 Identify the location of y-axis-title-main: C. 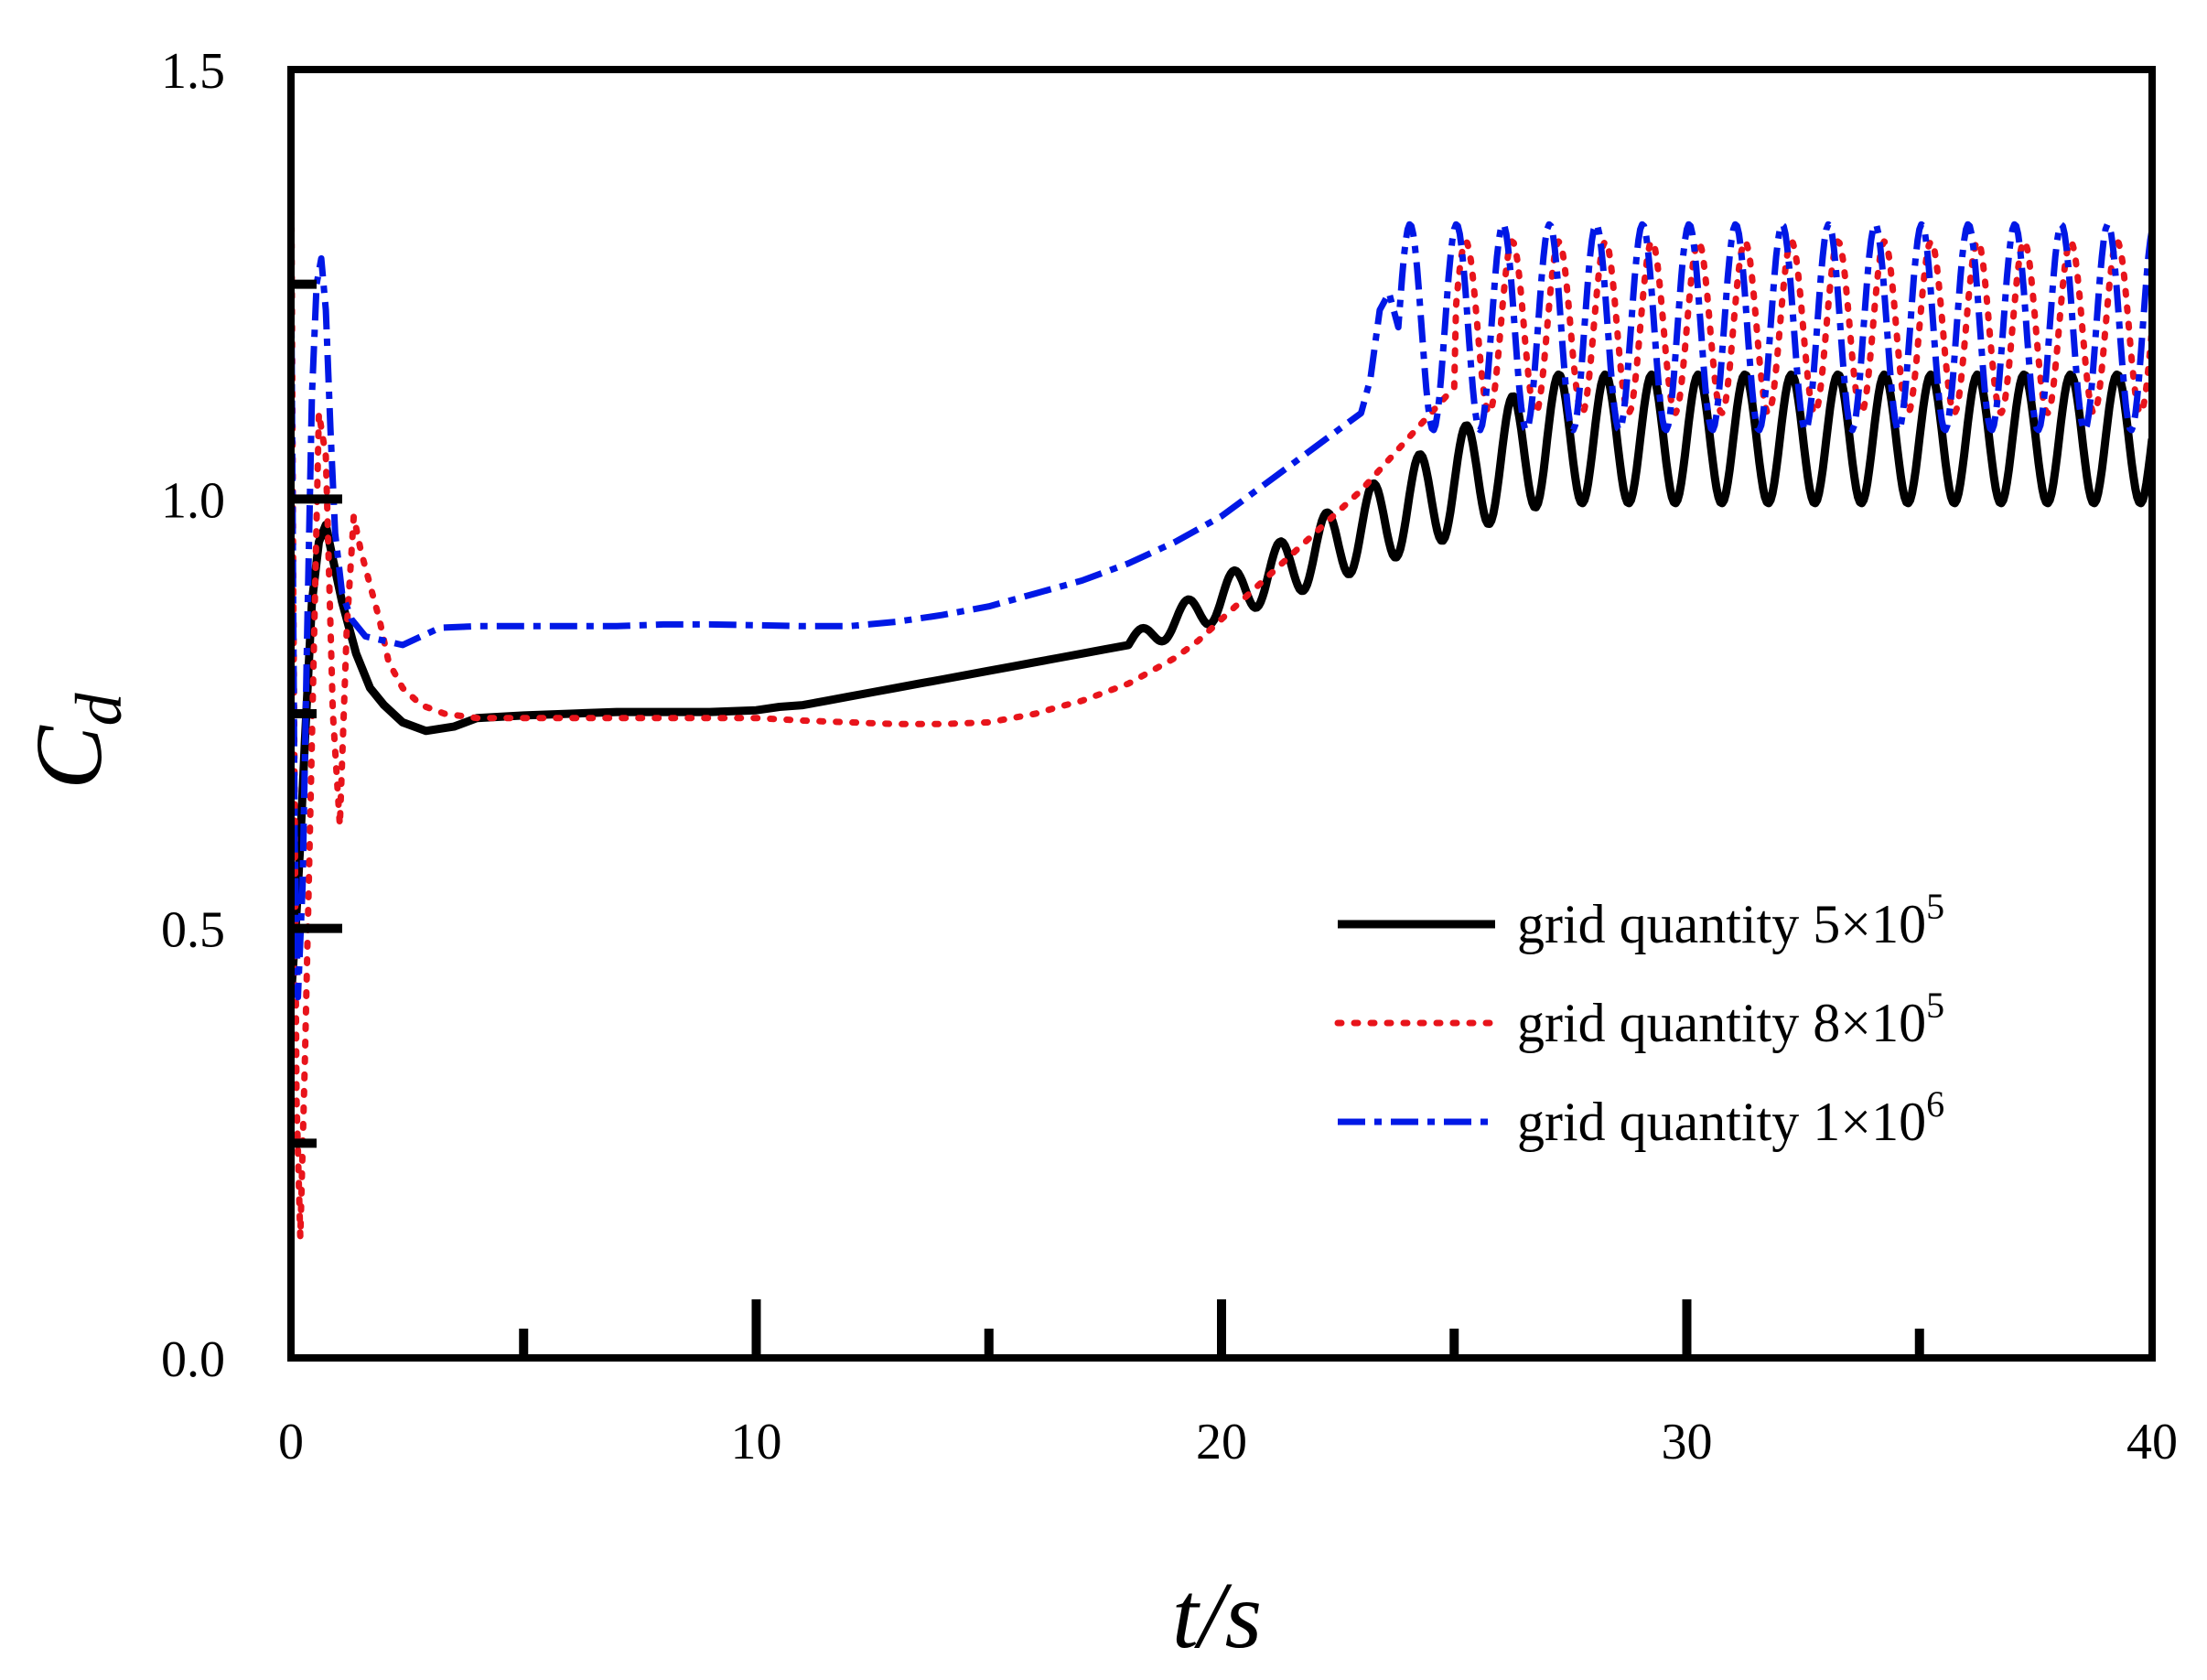
(69, 757).